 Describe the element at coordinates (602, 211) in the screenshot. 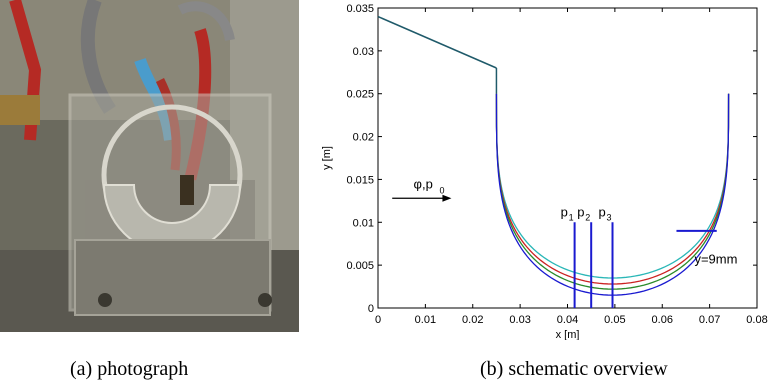

I see `probe-label-3: p` at that location.